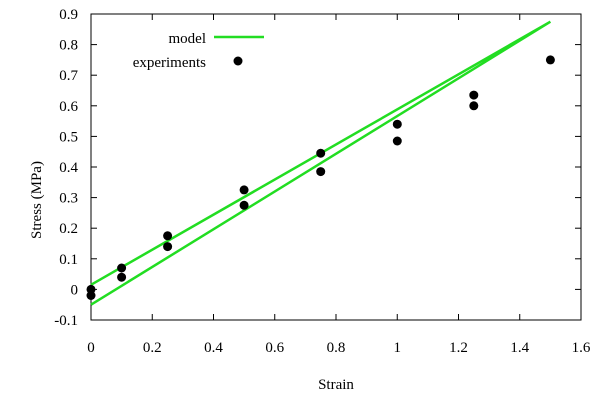  What do you see at coordinates (188, 39) in the screenshot?
I see `legend-label-model: model` at bounding box center [188, 39].